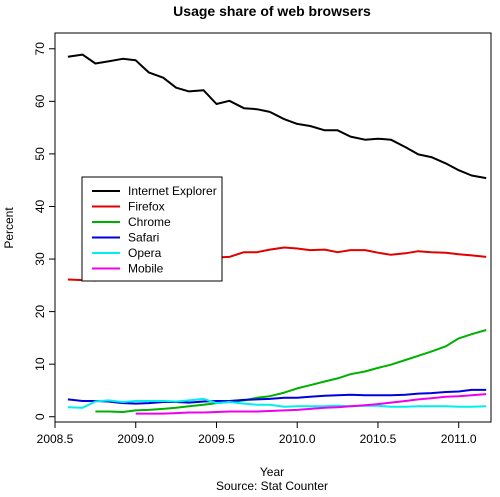 Image resolution: width=500 pixels, height=497 pixels. I want to click on x-tick-label: 2009.0, so click(135, 439).